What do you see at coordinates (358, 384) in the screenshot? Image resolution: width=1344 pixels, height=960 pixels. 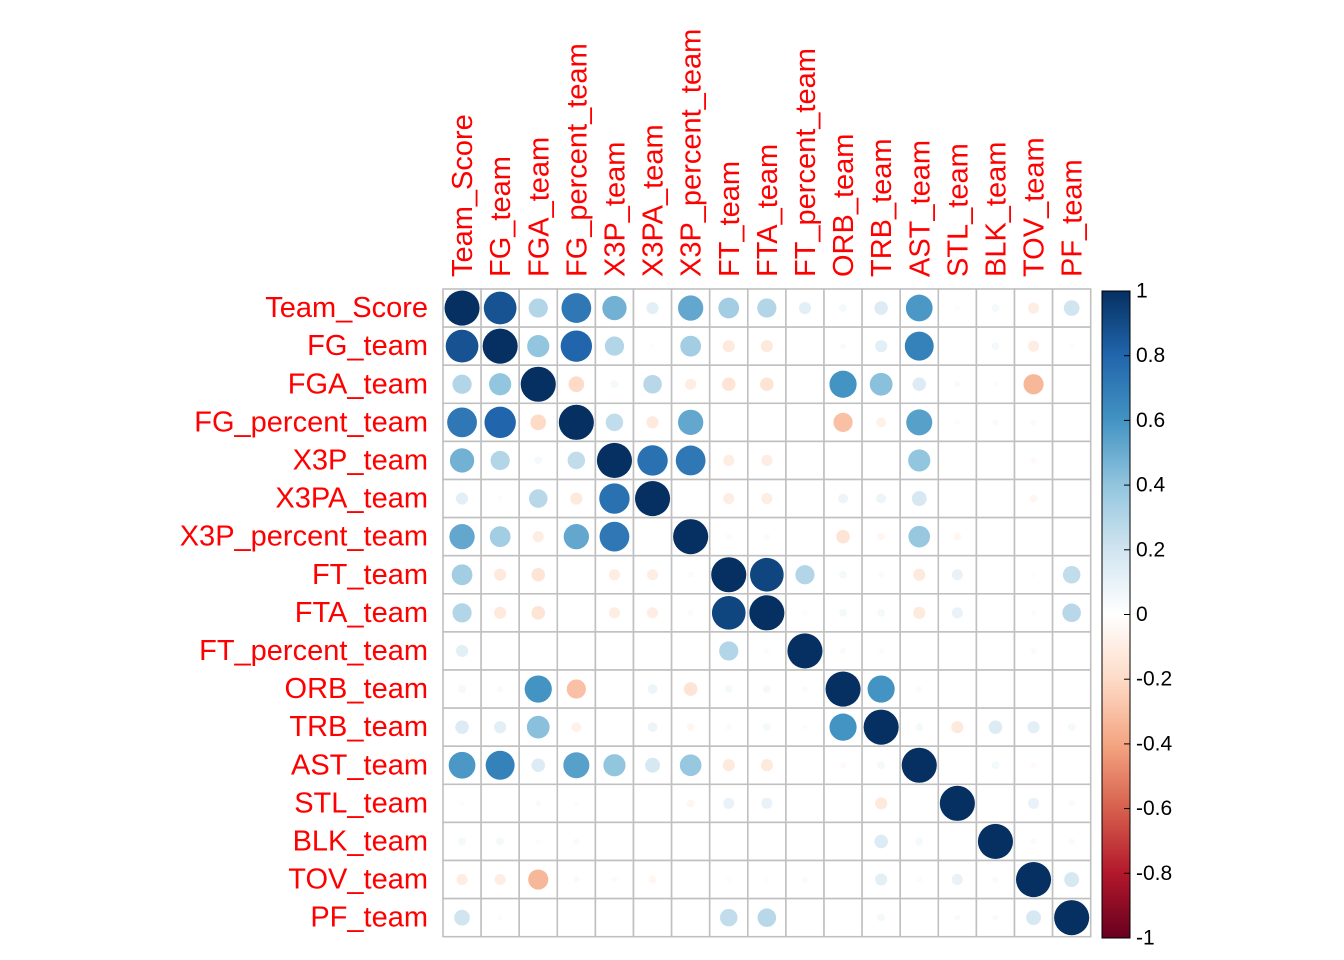 I see `row-label: FGA_team` at bounding box center [358, 384].